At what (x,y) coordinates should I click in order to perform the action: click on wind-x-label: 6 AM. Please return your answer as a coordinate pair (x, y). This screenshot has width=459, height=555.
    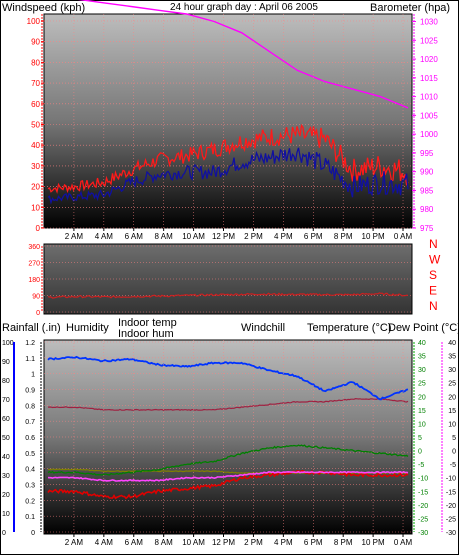
    Looking at the image, I should click on (134, 236).